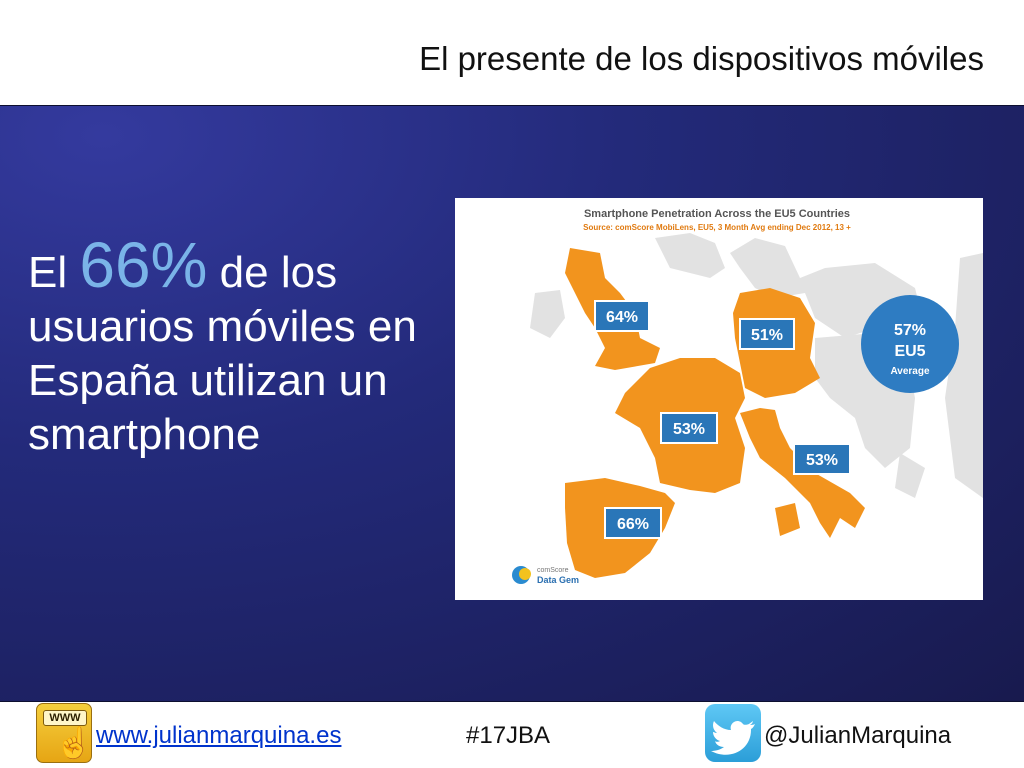 Image resolution: width=1024 pixels, height=768 pixels. Describe the element at coordinates (909, 351) in the screenshot. I see `average-region: EU5` at that location.